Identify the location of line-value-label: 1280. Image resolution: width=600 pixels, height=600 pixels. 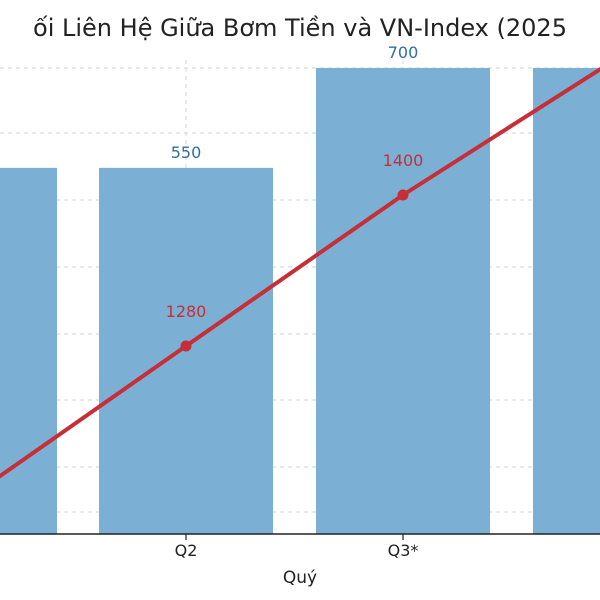
(186, 311).